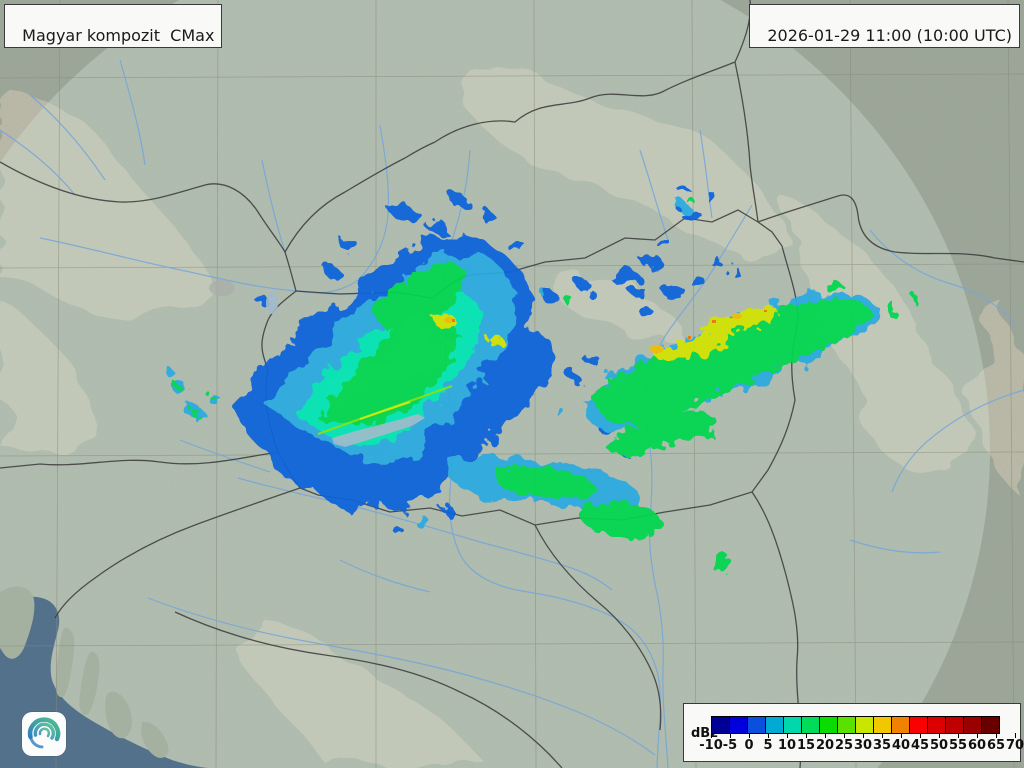  What do you see at coordinates (889, 35) in the screenshot?
I see `timestamp: 2026-01-29 11:00 (10:00 UTC)` at bounding box center [889, 35].